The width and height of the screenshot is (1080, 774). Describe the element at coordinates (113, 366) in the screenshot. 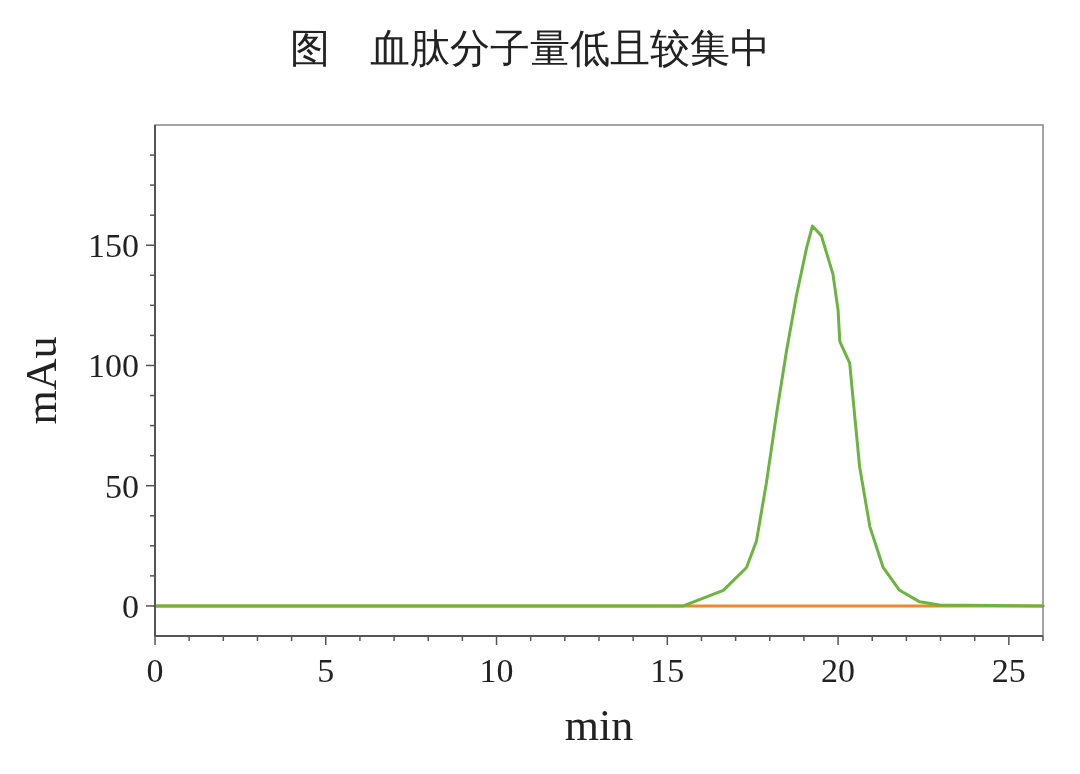

I see `y-tick-label: 100` at that location.